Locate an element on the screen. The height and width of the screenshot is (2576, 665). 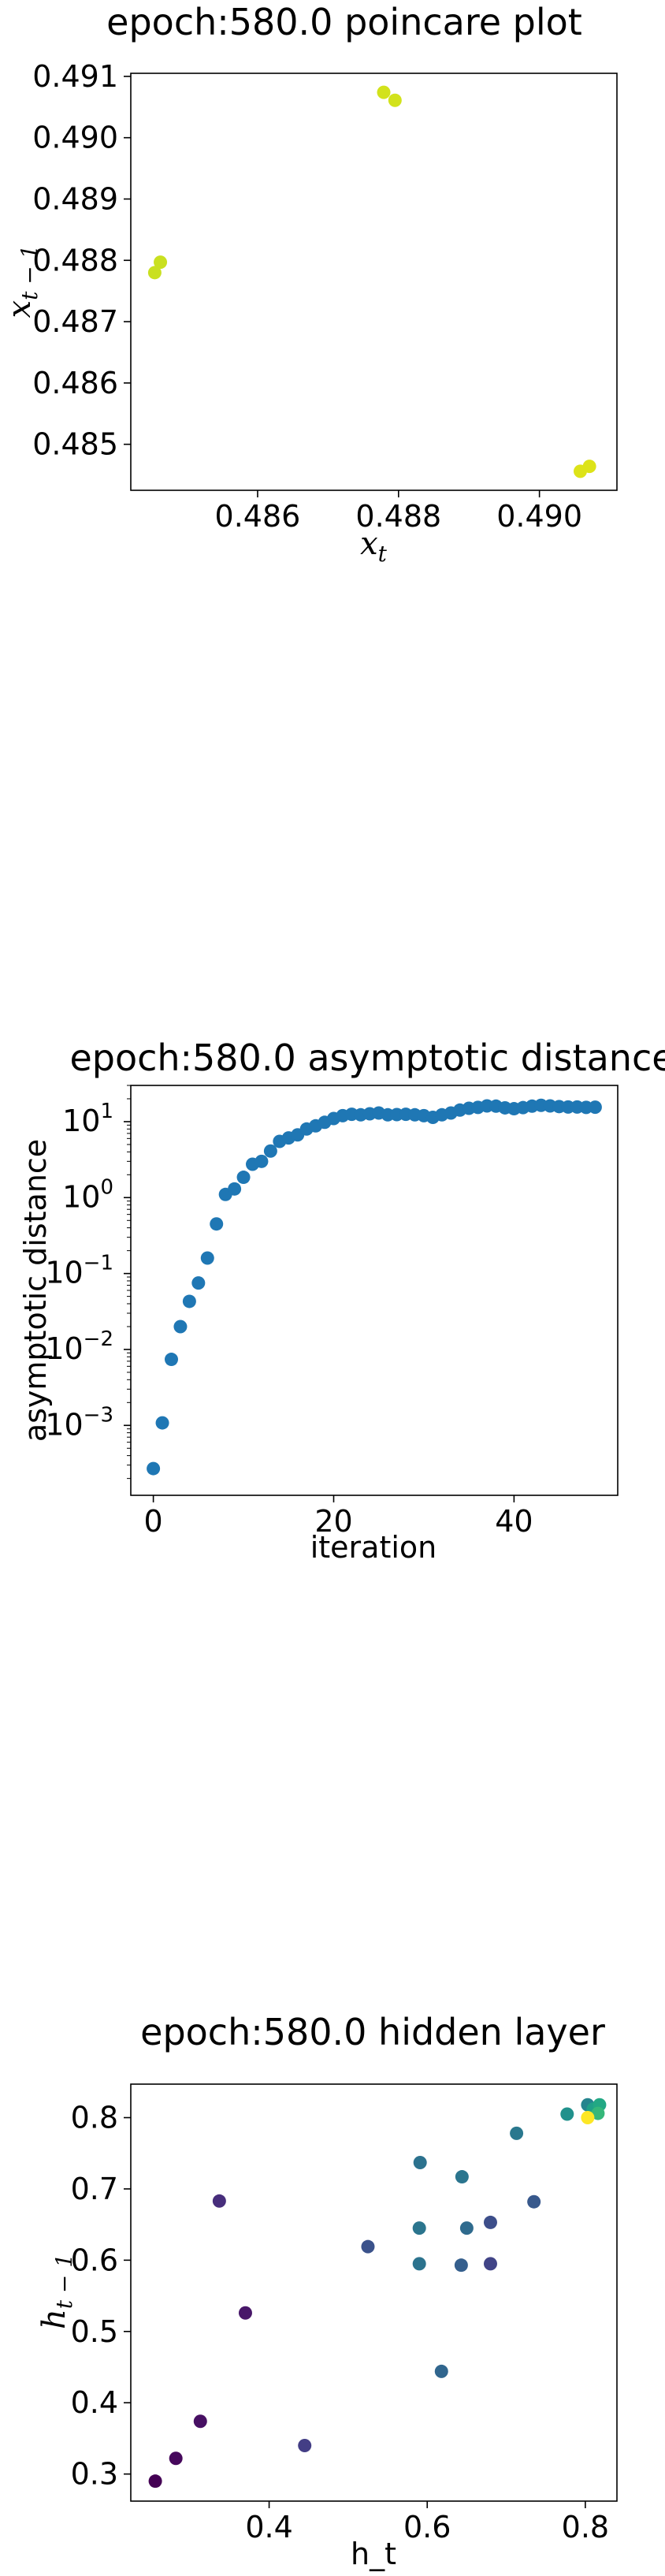
y-tick-label: 0.488 is located at coordinates (75, 260).